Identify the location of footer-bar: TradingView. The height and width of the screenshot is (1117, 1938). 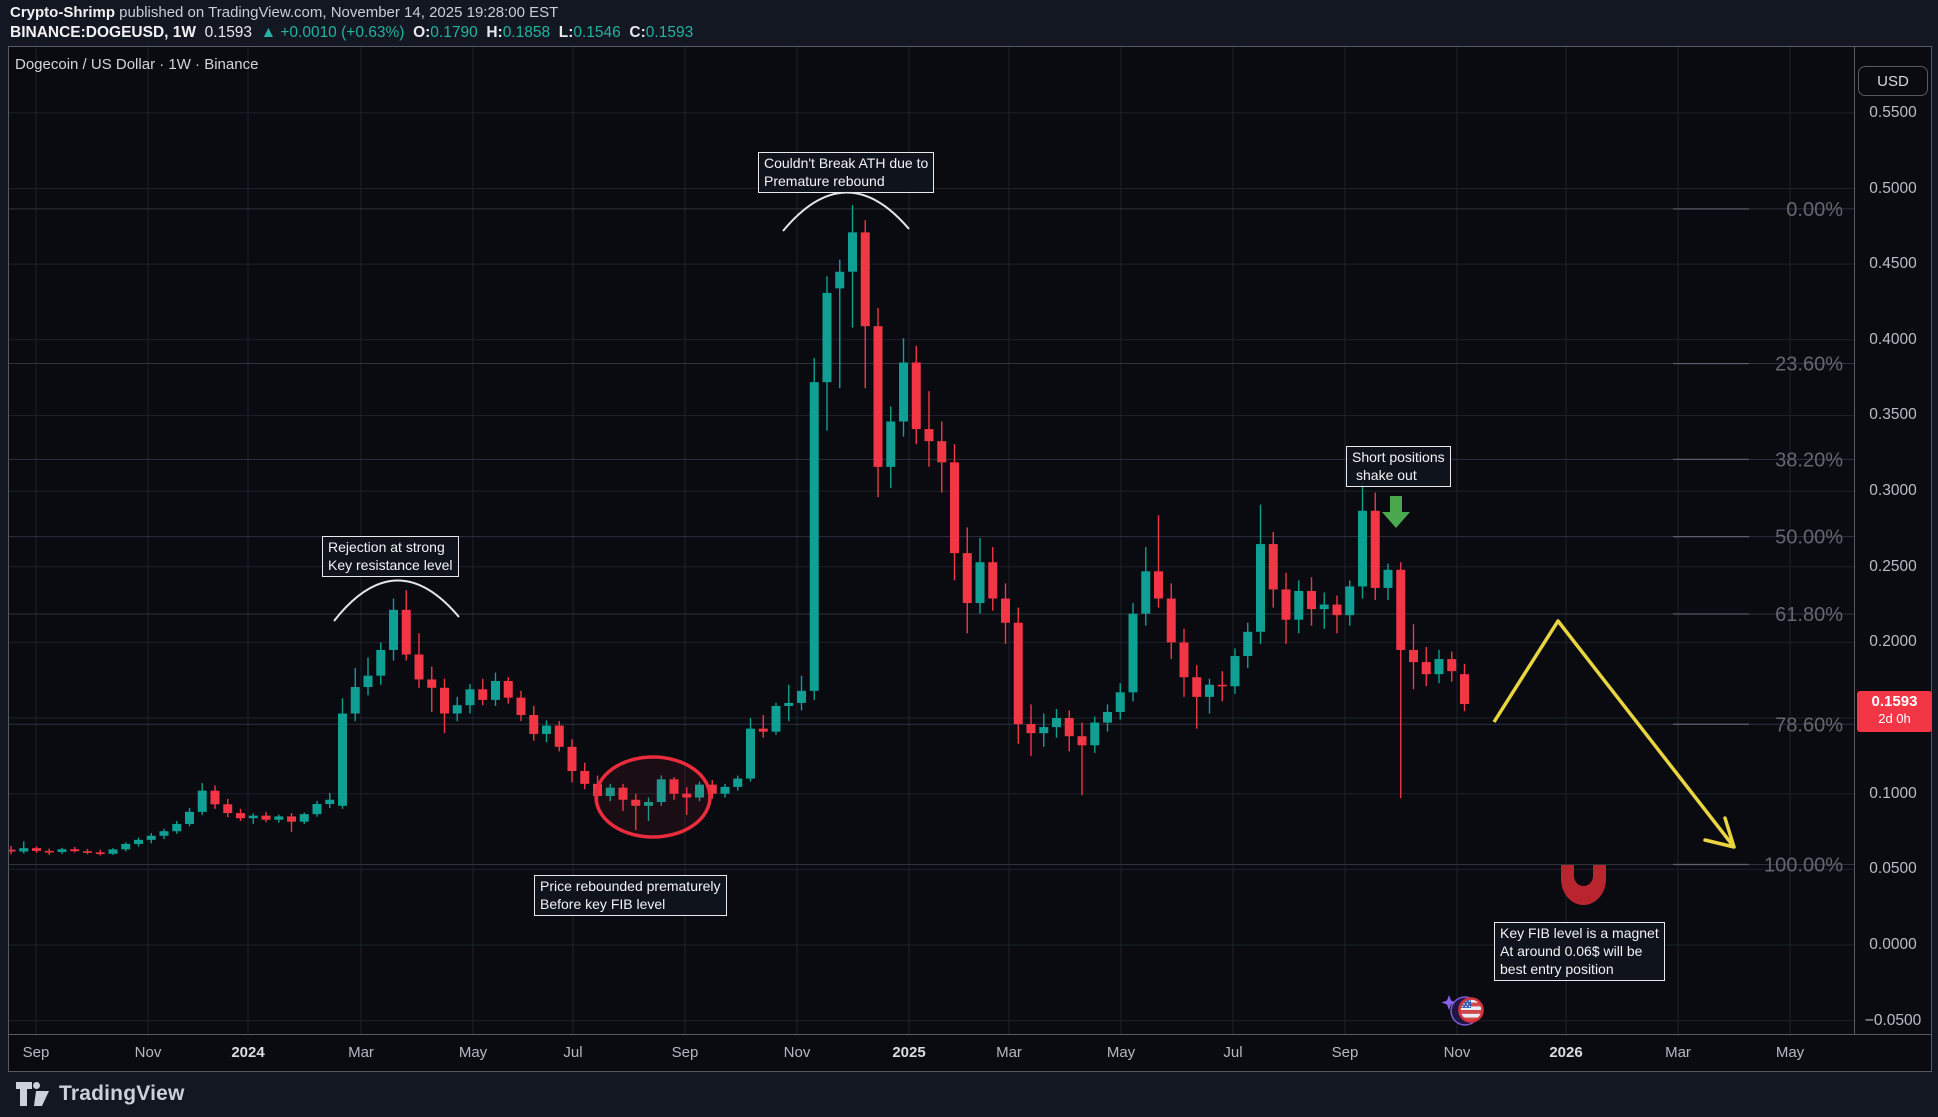
(969, 1095).